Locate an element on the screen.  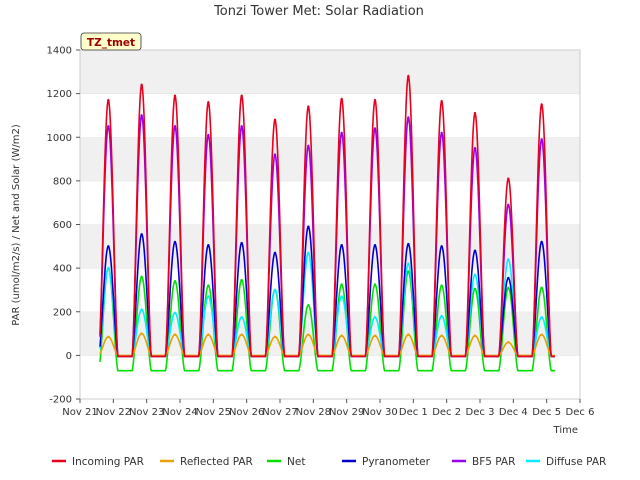
legend-item: Net is located at coordinates (286, 462).